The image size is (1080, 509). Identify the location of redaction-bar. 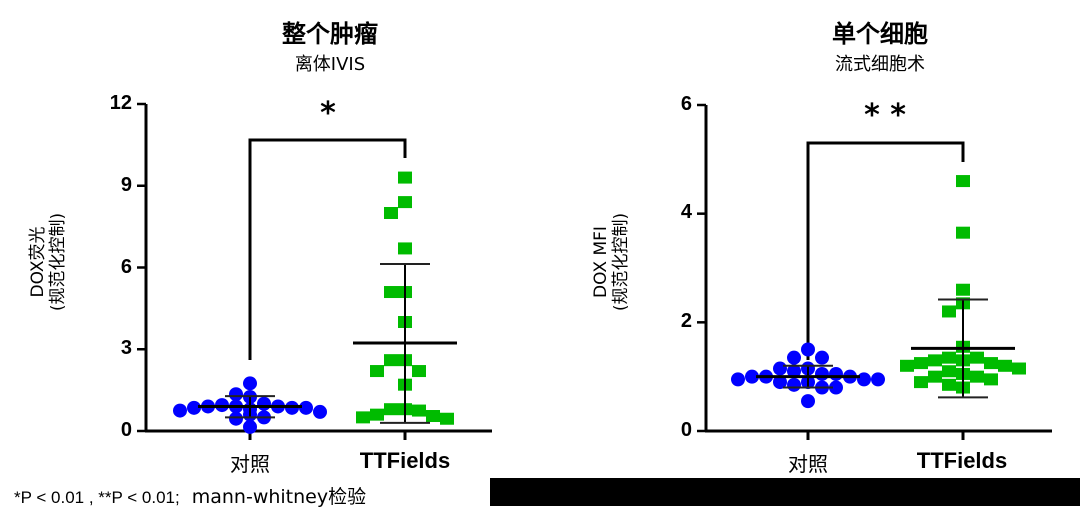
(785, 492).